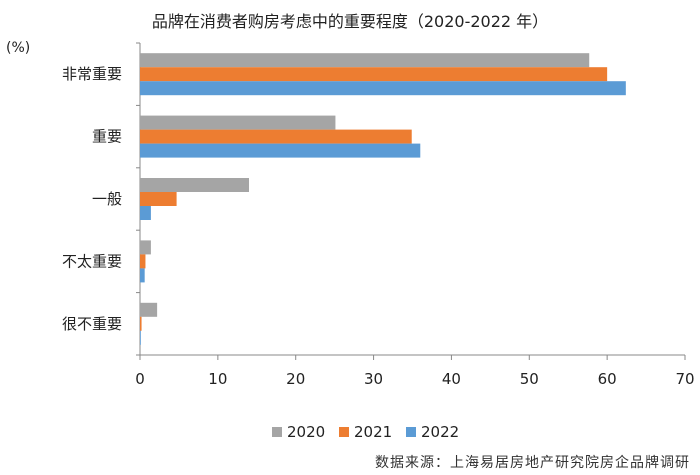 This screenshot has width=700, height=475. Describe the element at coordinates (532, 463) in the screenshot. I see `source-note: 数据来源：上海易居房地产研究院房企品牌调研` at that location.